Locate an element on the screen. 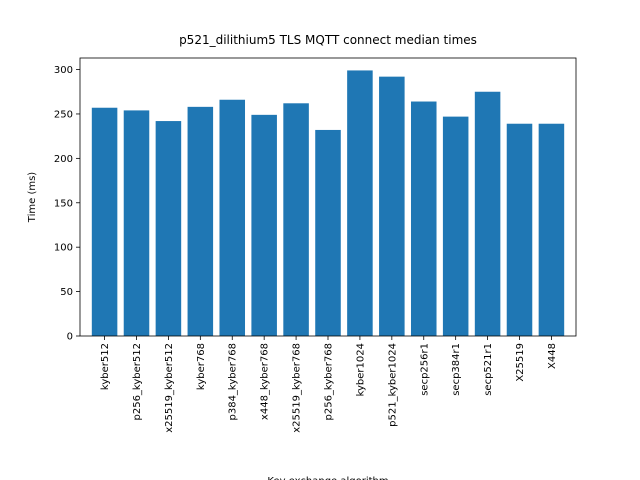  y-tick-label: 300 is located at coordinates (63, 70).